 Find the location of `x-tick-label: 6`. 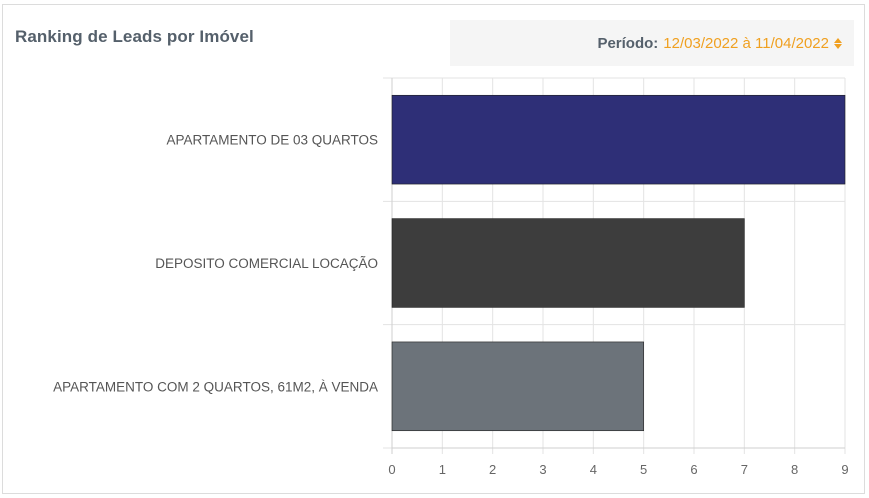

x-tick-label: 6 is located at coordinates (693, 469).